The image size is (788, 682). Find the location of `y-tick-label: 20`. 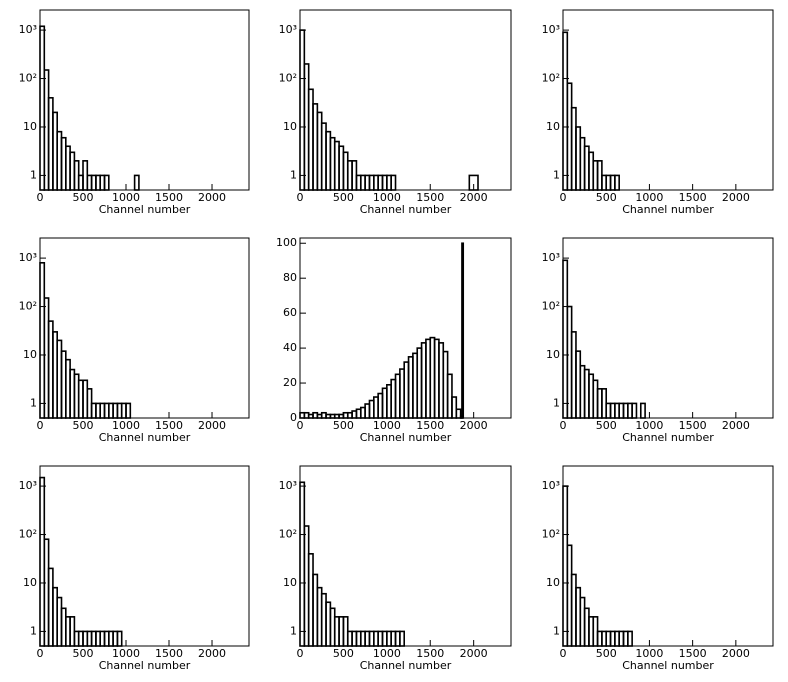

y-tick-label: 20 is located at coordinates (290, 382).